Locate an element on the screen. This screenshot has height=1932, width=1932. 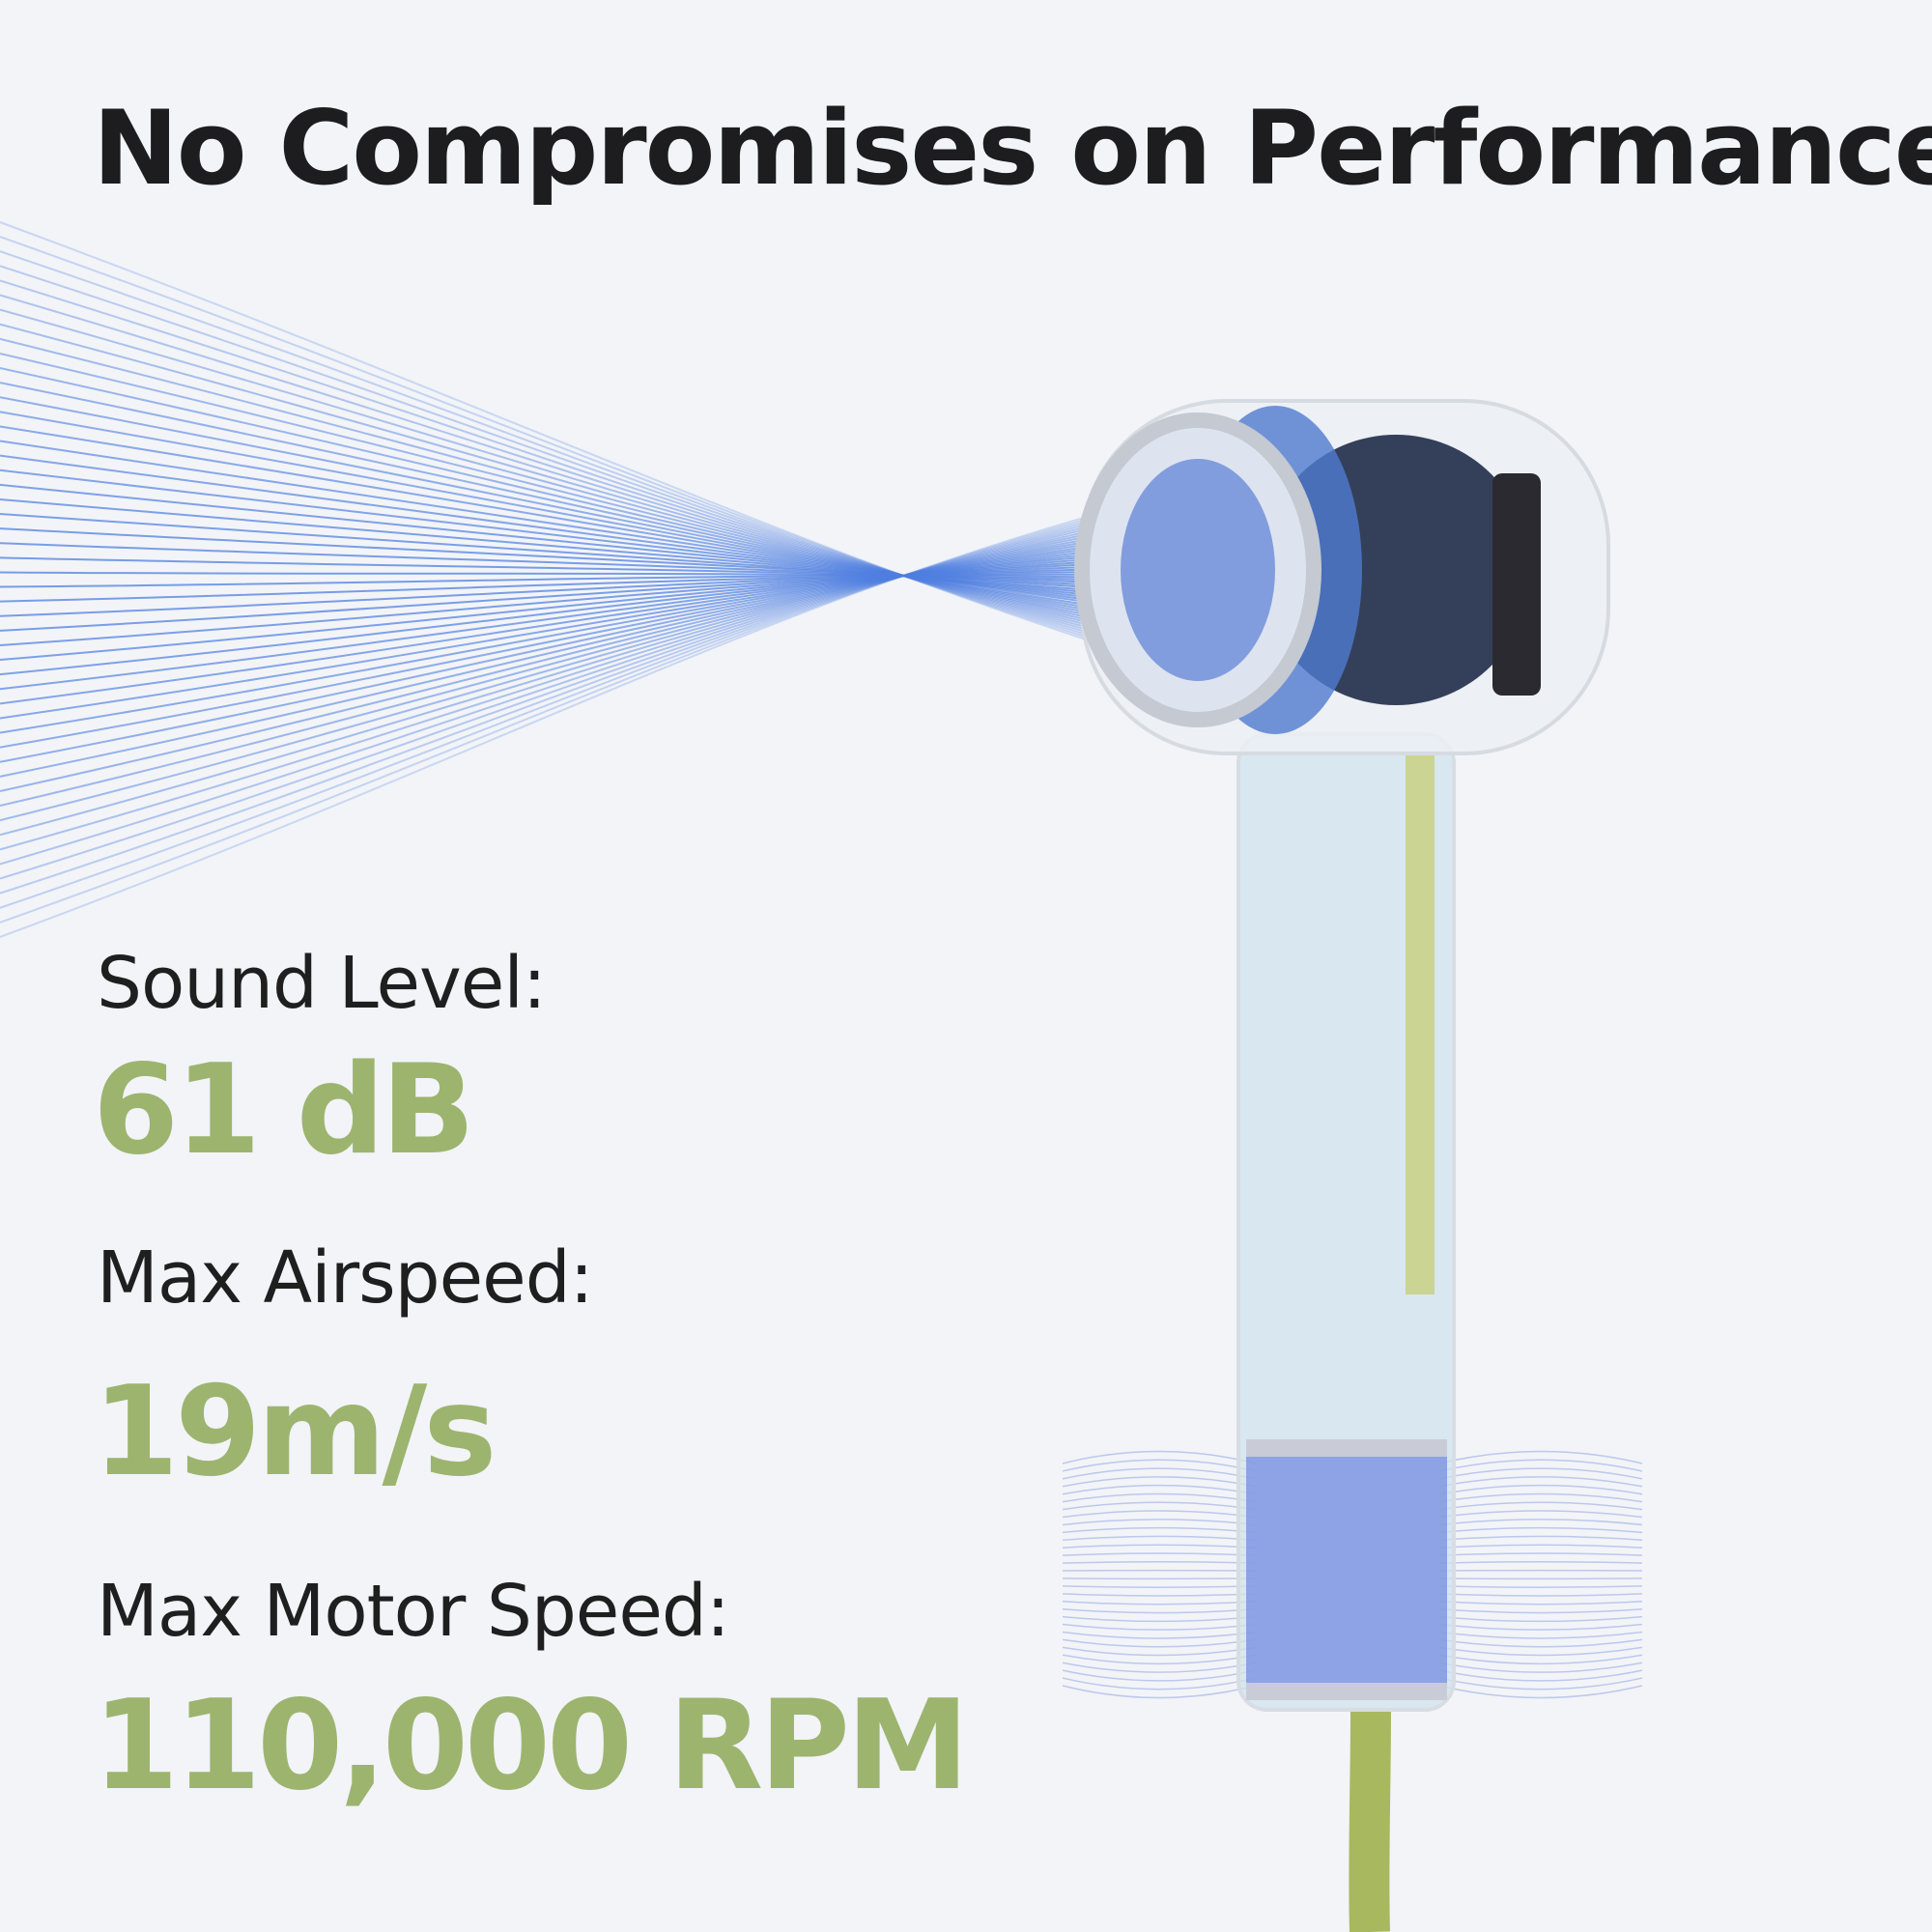
intake-airflow-lines is located at coordinates (1352, 1574).